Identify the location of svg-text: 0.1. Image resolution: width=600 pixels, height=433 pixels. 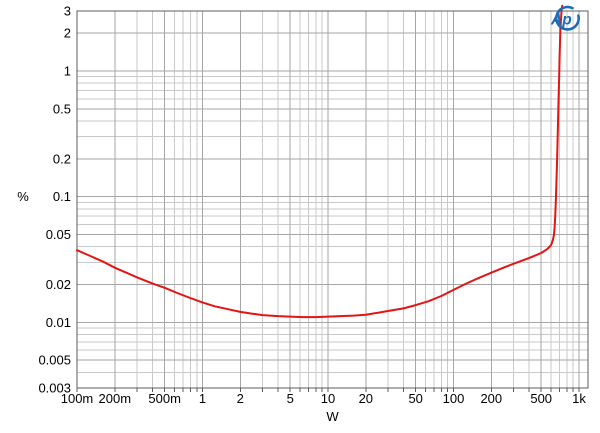
(62, 196).